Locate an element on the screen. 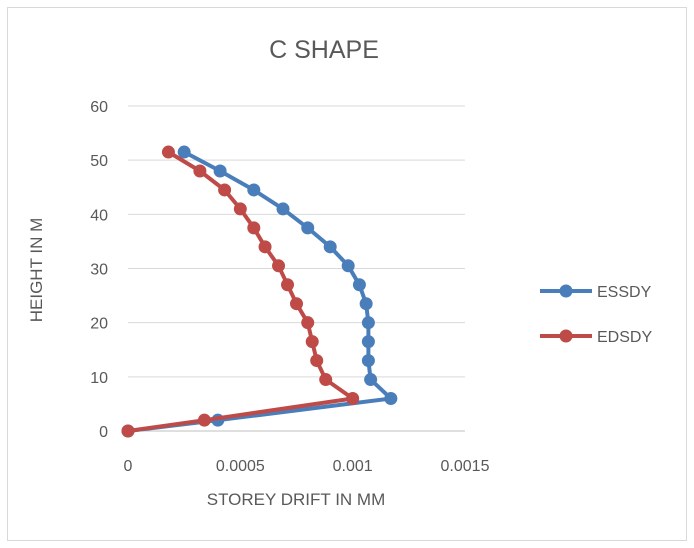  x-tick-labels: 0 0.0005 0.001 0.0015 is located at coordinates (307, 466).